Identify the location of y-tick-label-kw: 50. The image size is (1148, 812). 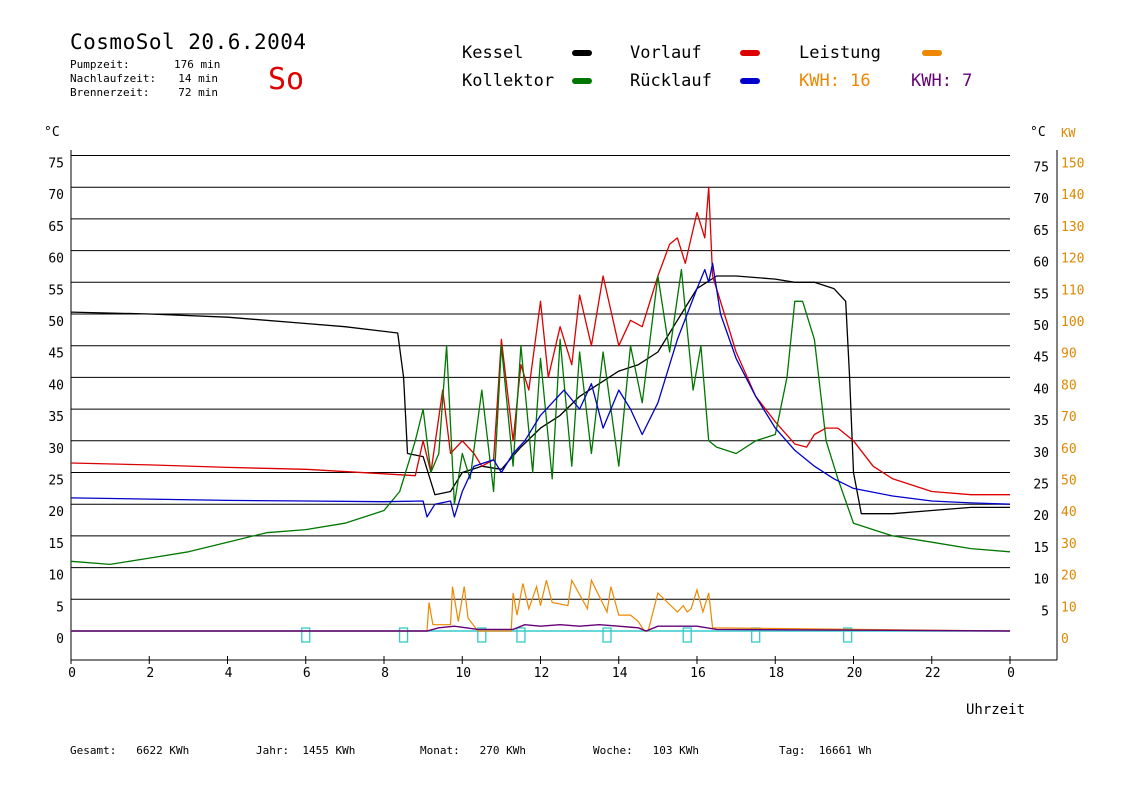
(1069, 481).